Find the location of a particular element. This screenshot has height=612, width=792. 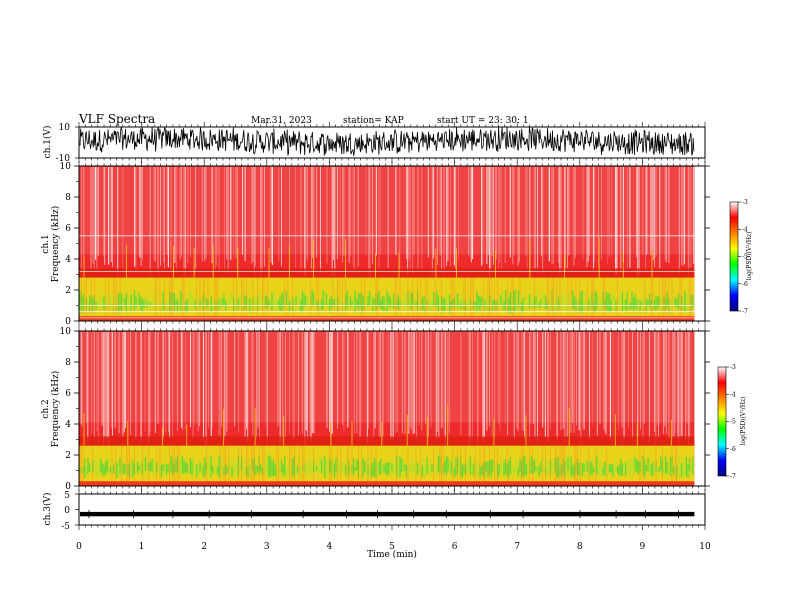

ch3-ylabel: ch.3(V) is located at coordinates (47, 509).